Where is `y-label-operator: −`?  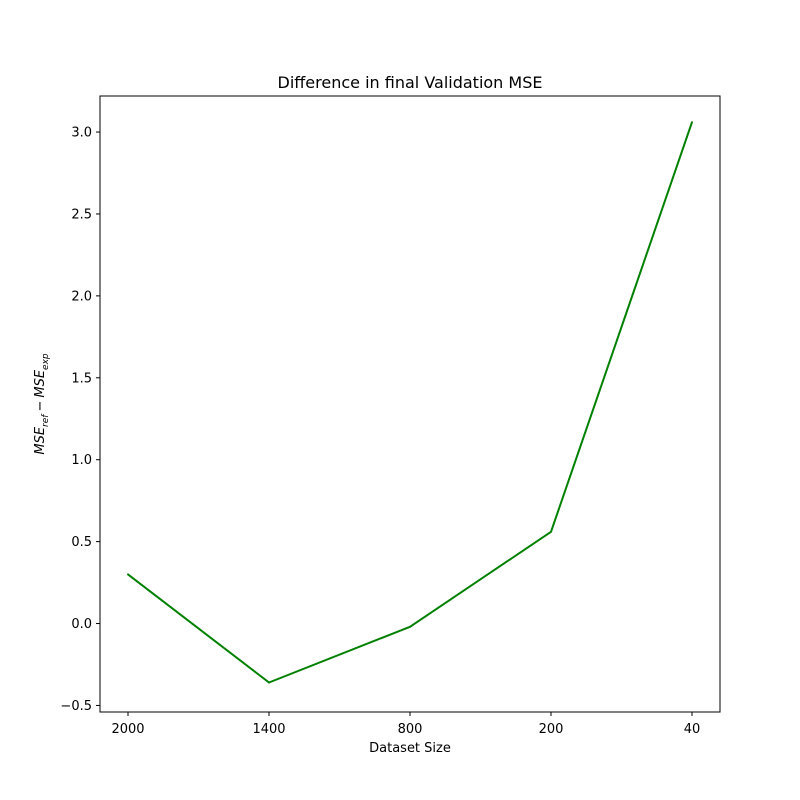
y-label-operator: − is located at coordinates (40, 406).